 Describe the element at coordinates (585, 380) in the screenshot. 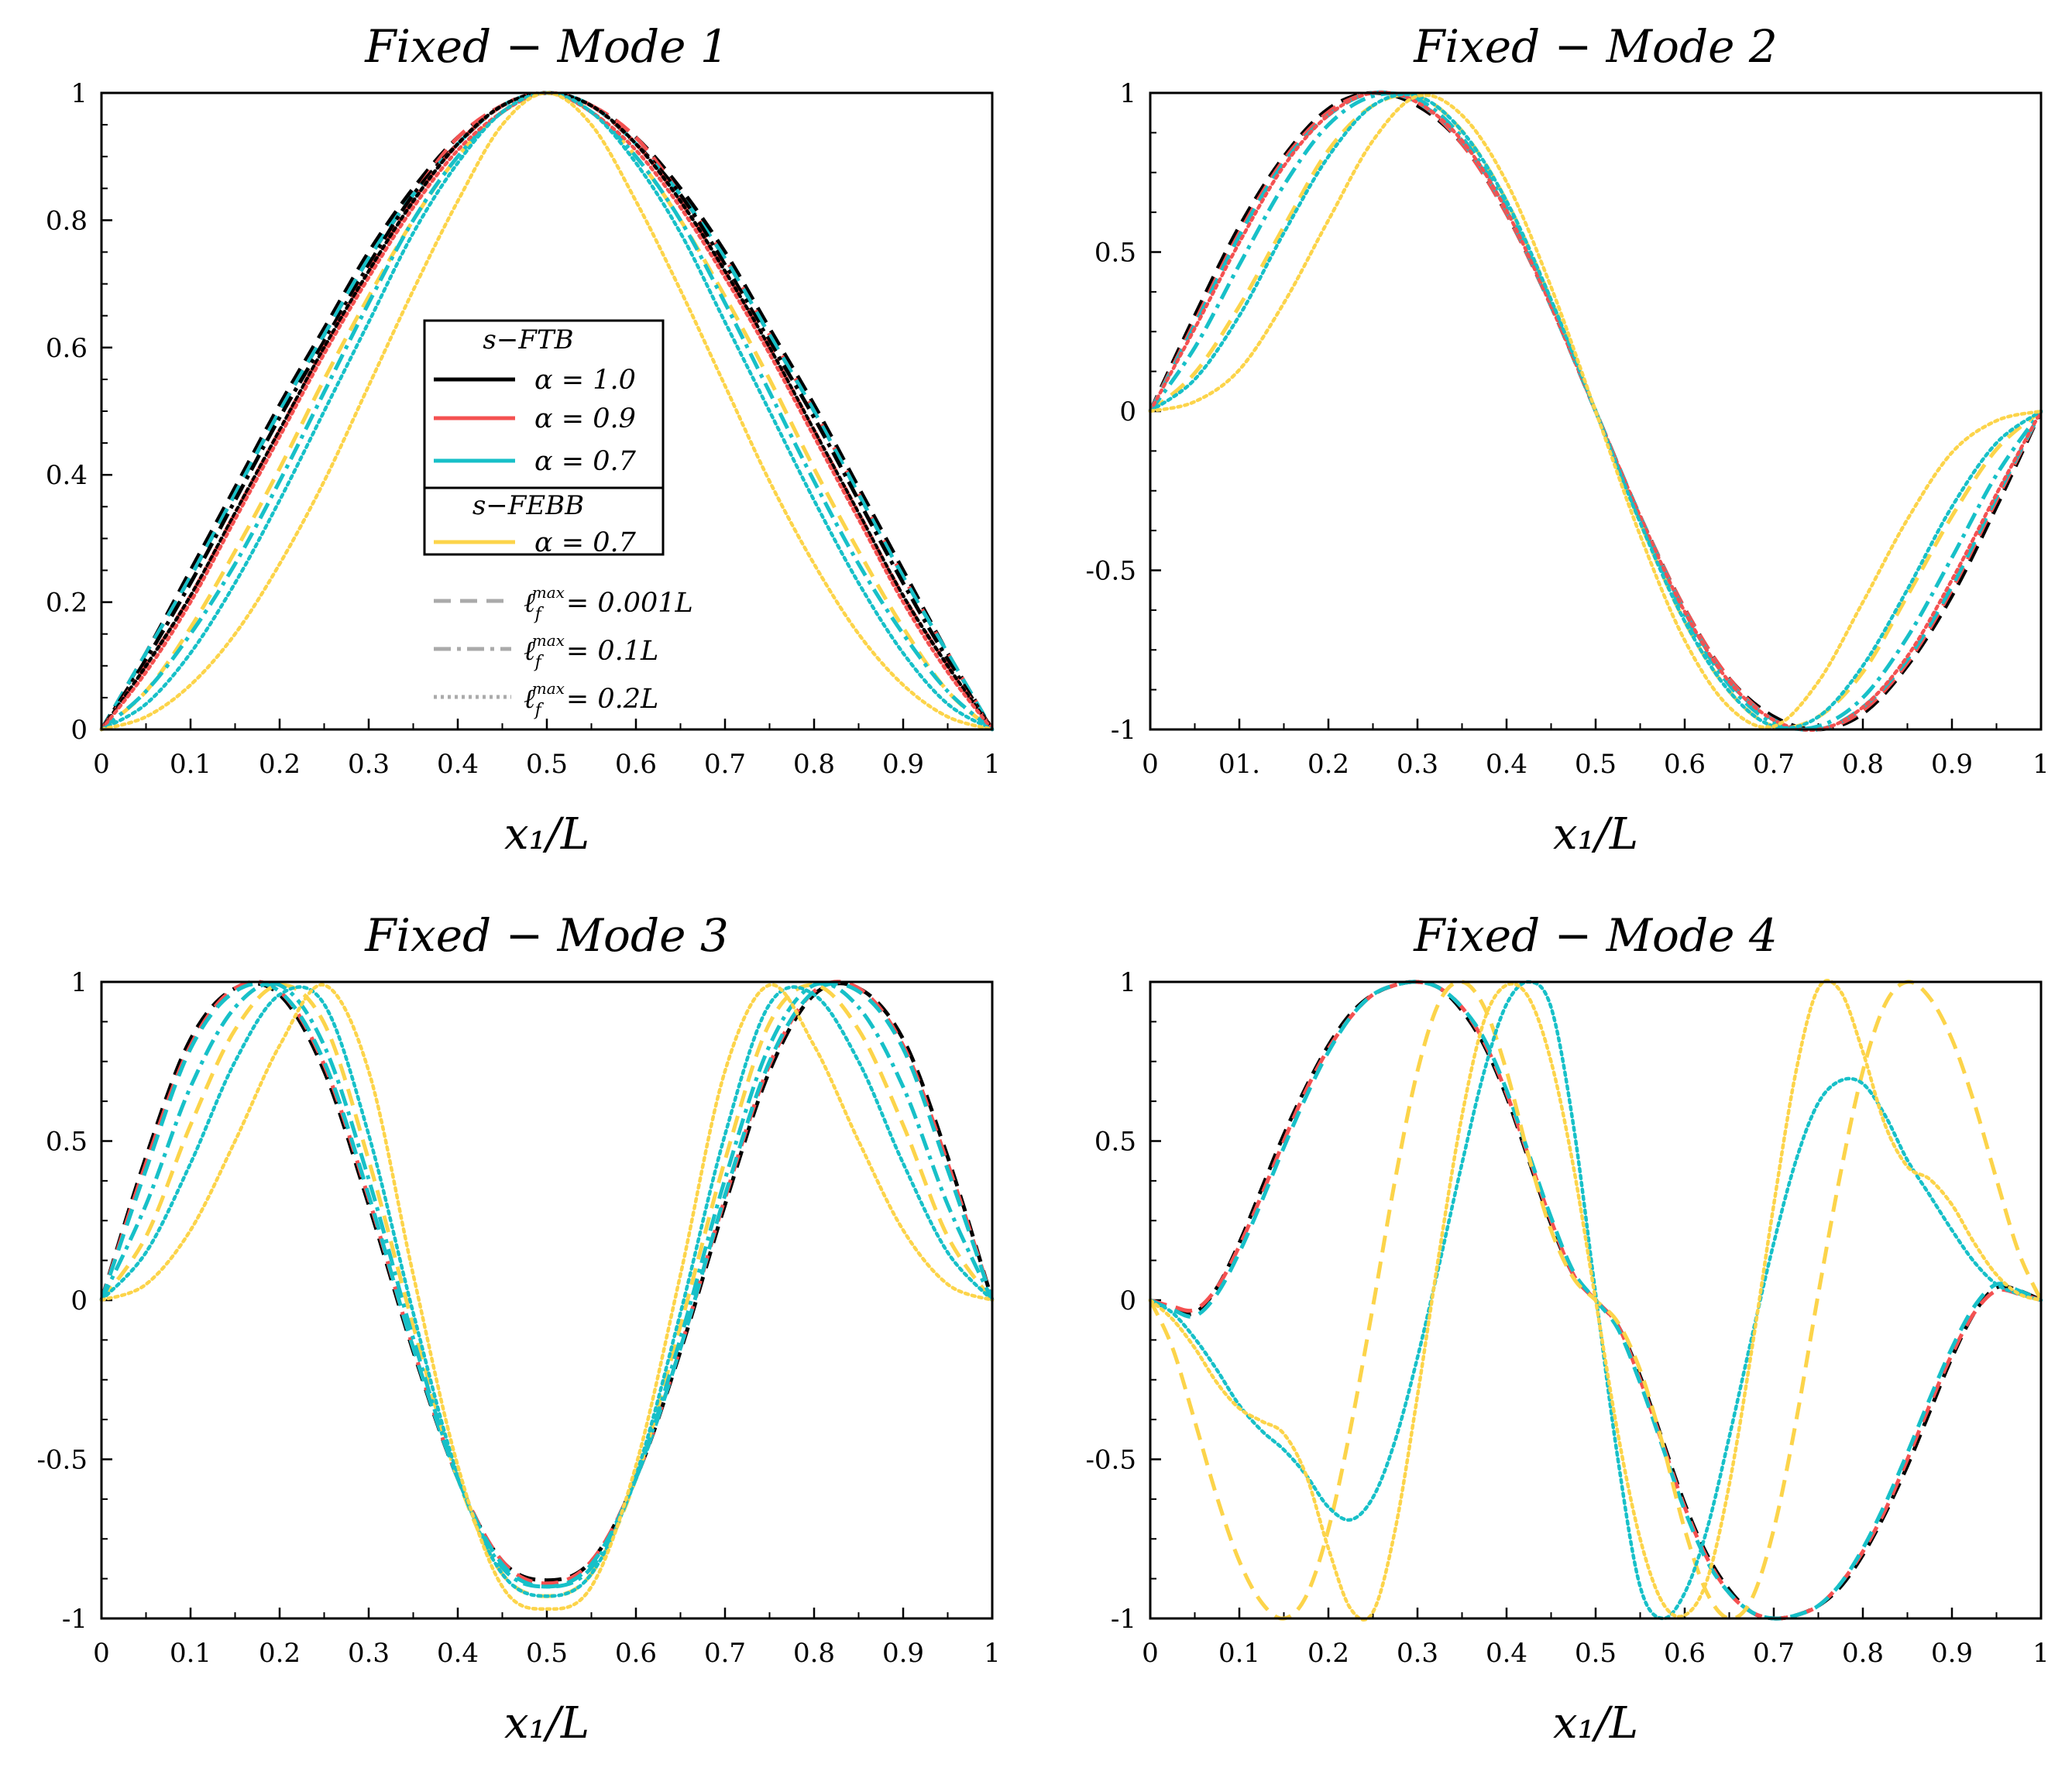

I see `legend-entry: α = 1.0` at that location.